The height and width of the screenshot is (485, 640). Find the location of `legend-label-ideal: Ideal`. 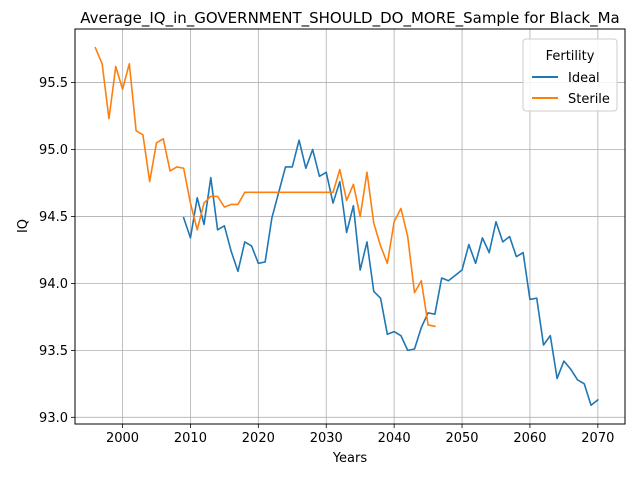

legend-label-ideal: Ideal is located at coordinates (584, 78).